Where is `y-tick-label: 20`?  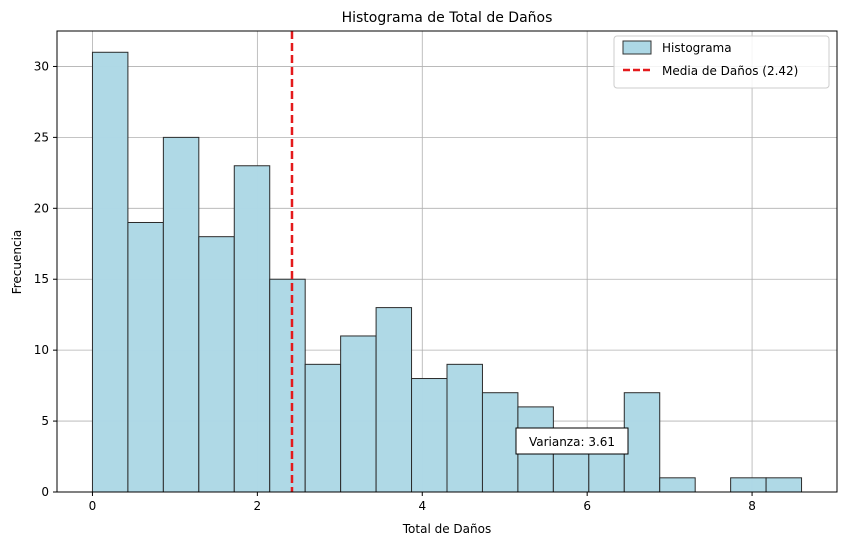 y-tick-label: 20 is located at coordinates (41, 208).